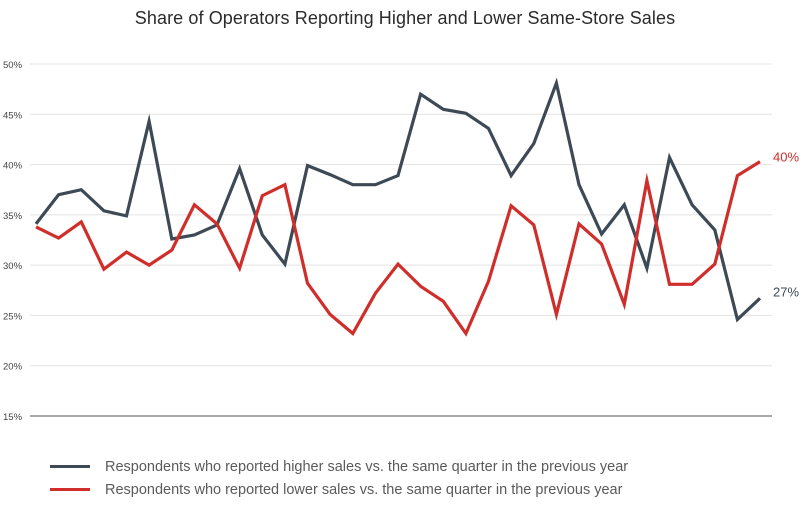  Describe the element at coordinates (13, 115) in the screenshot. I see `y-tick-label: 45%` at that location.